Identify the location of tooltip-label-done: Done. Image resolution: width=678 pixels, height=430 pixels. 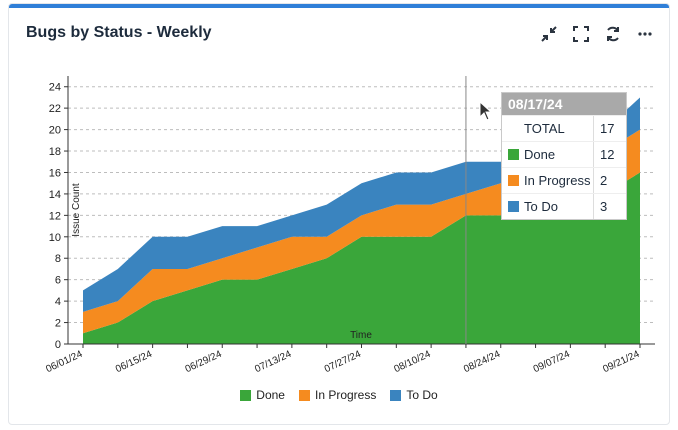
(540, 154).